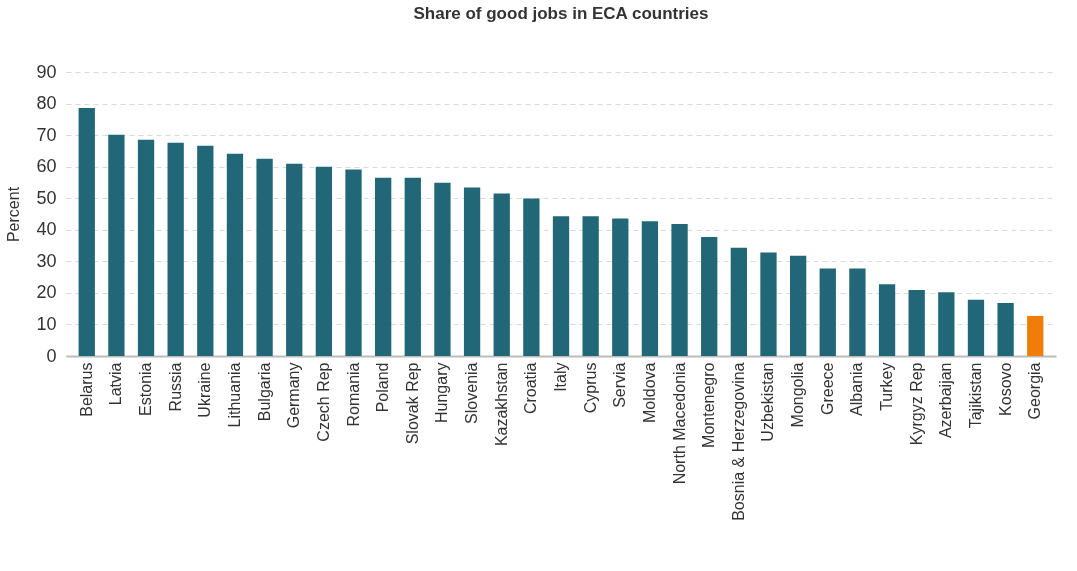 This screenshot has width=1077, height=571. Describe the element at coordinates (264, 392) in the screenshot. I see `x-tick-label: Bulgaria` at that location.